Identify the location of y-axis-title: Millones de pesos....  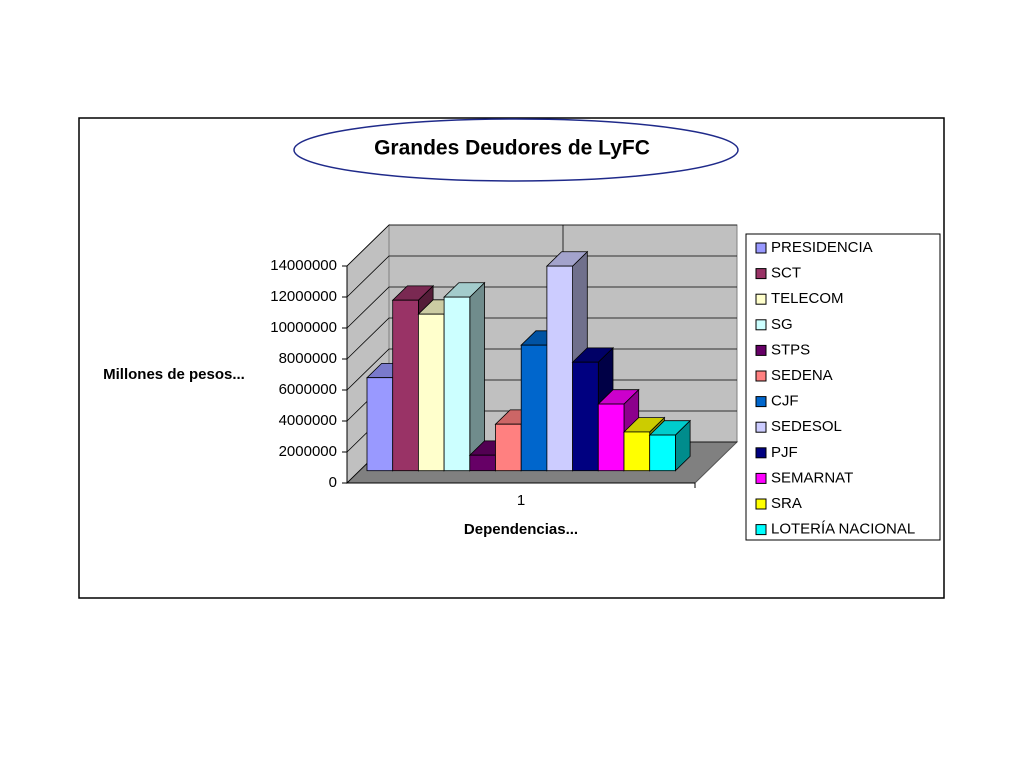
(174, 374).